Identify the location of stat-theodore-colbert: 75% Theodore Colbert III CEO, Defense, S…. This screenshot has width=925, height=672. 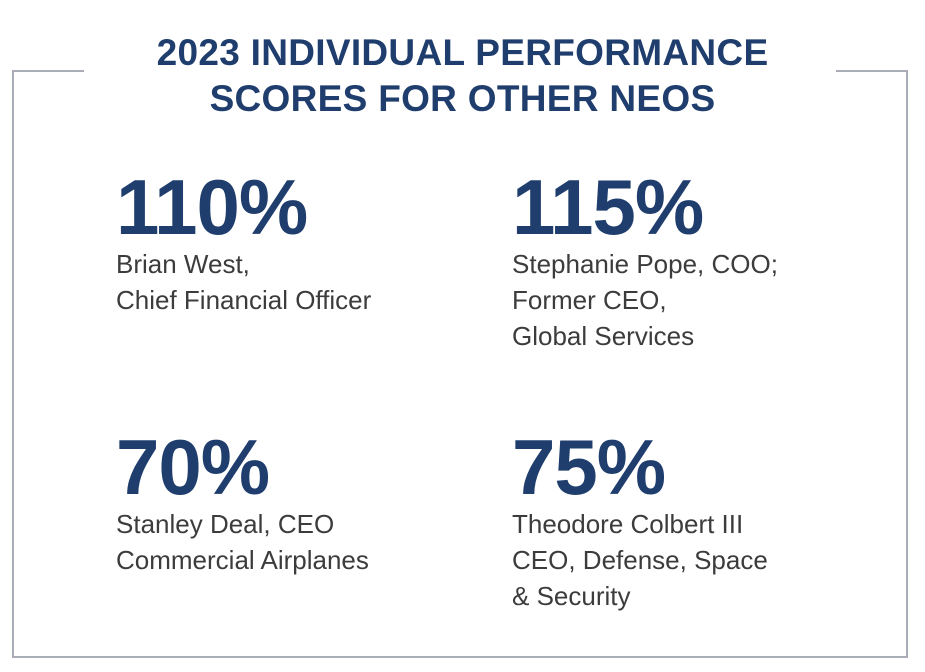
(640, 518).